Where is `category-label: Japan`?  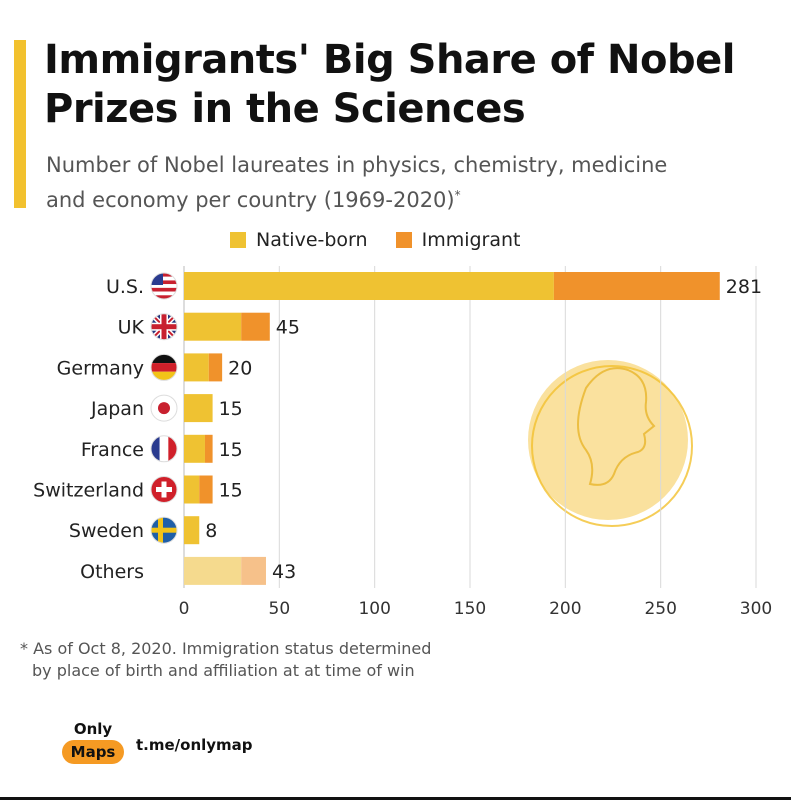 category-label: Japan is located at coordinates (117, 409).